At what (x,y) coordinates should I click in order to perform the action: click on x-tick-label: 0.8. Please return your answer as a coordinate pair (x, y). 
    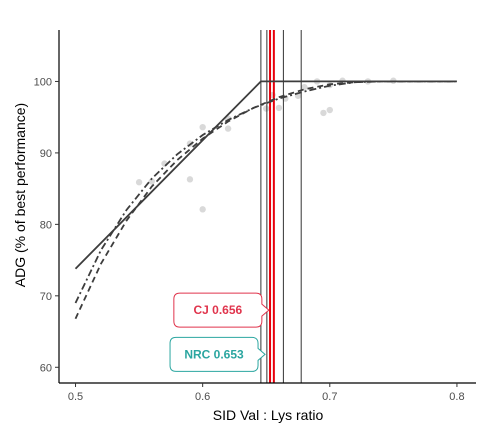
    Looking at the image, I should click on (456, 397).